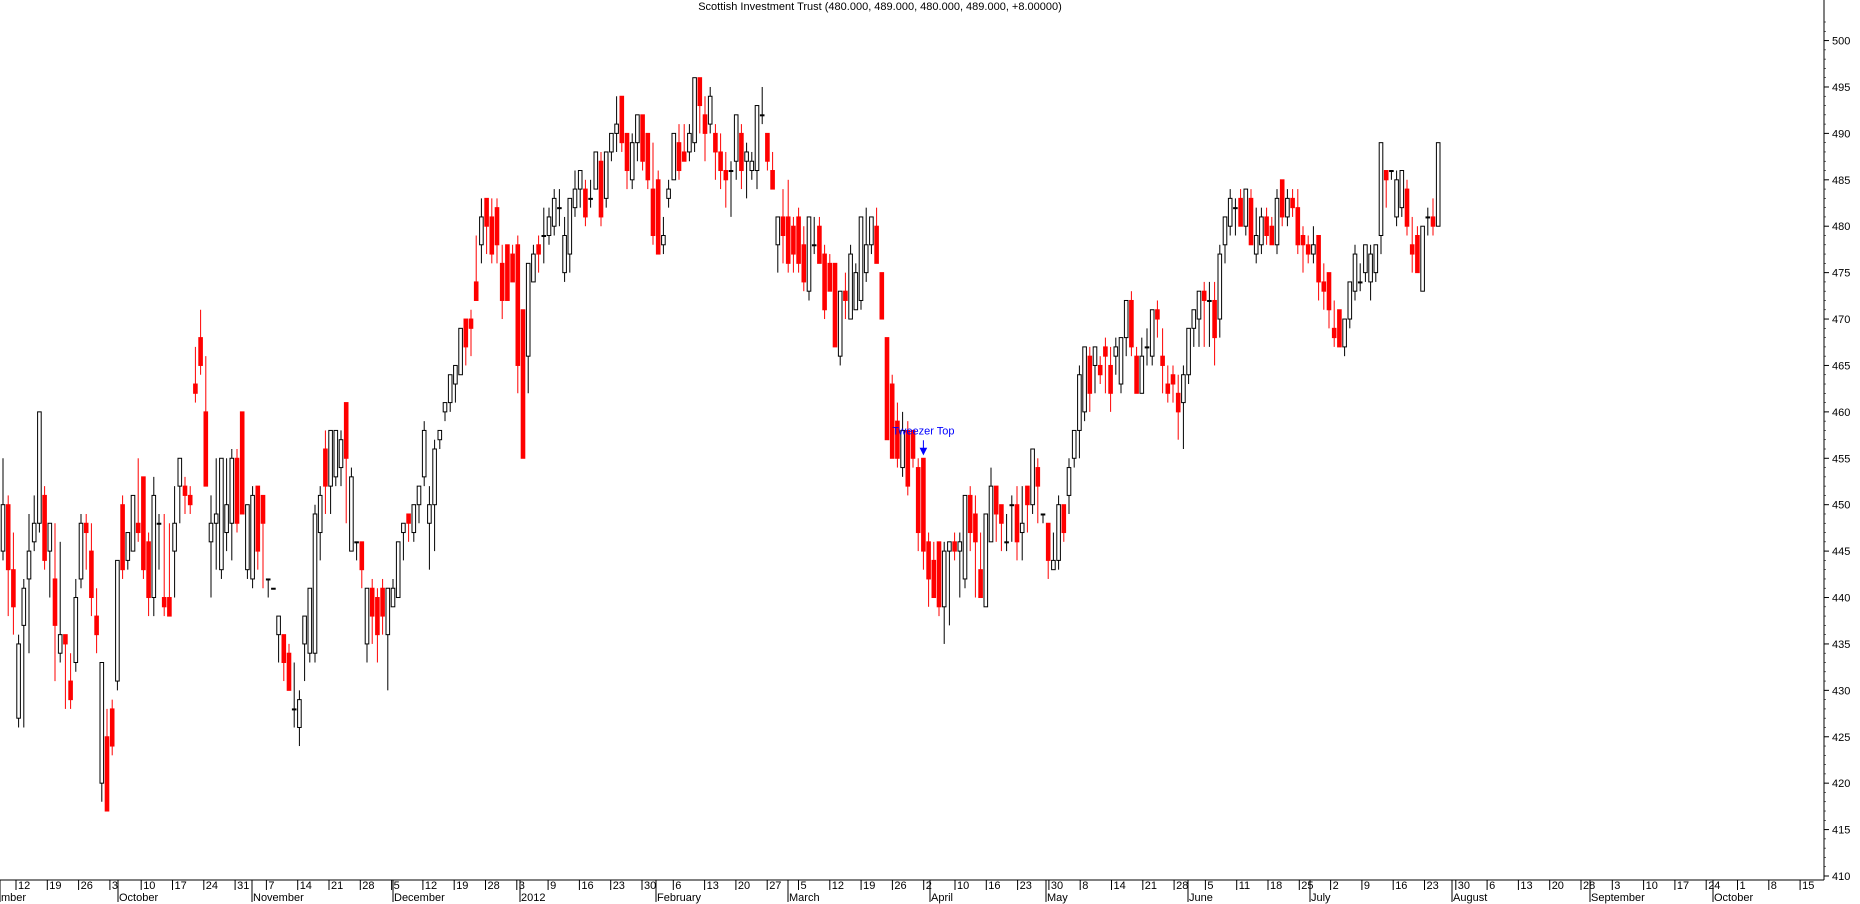  Describe the element at coordinates (923, 440) in the screenshot. I see `annotation-layer: Tweezer Top` at that location.